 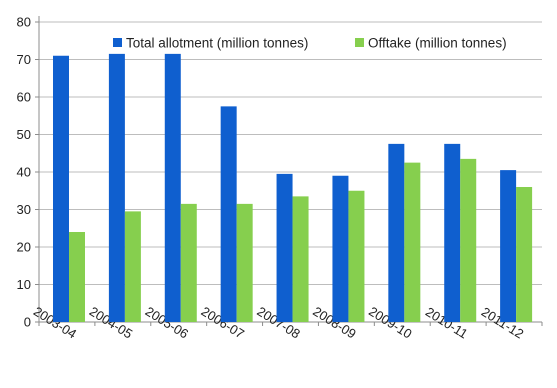 I want to click on legend-label: Offtake (million tonnes), so click(x=437, y=43).